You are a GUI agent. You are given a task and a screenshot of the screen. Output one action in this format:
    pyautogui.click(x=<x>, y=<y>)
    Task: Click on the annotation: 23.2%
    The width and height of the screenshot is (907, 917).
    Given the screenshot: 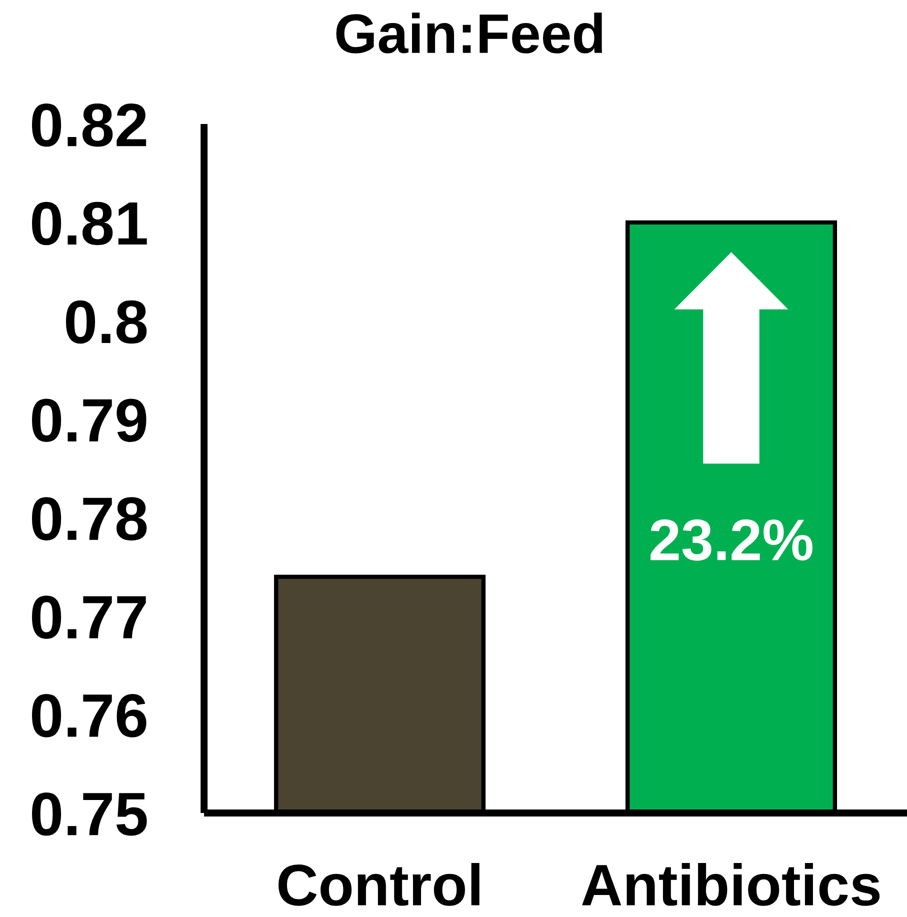 What is the action you would take?
    pyautogui.click(x=731, y=540)
    